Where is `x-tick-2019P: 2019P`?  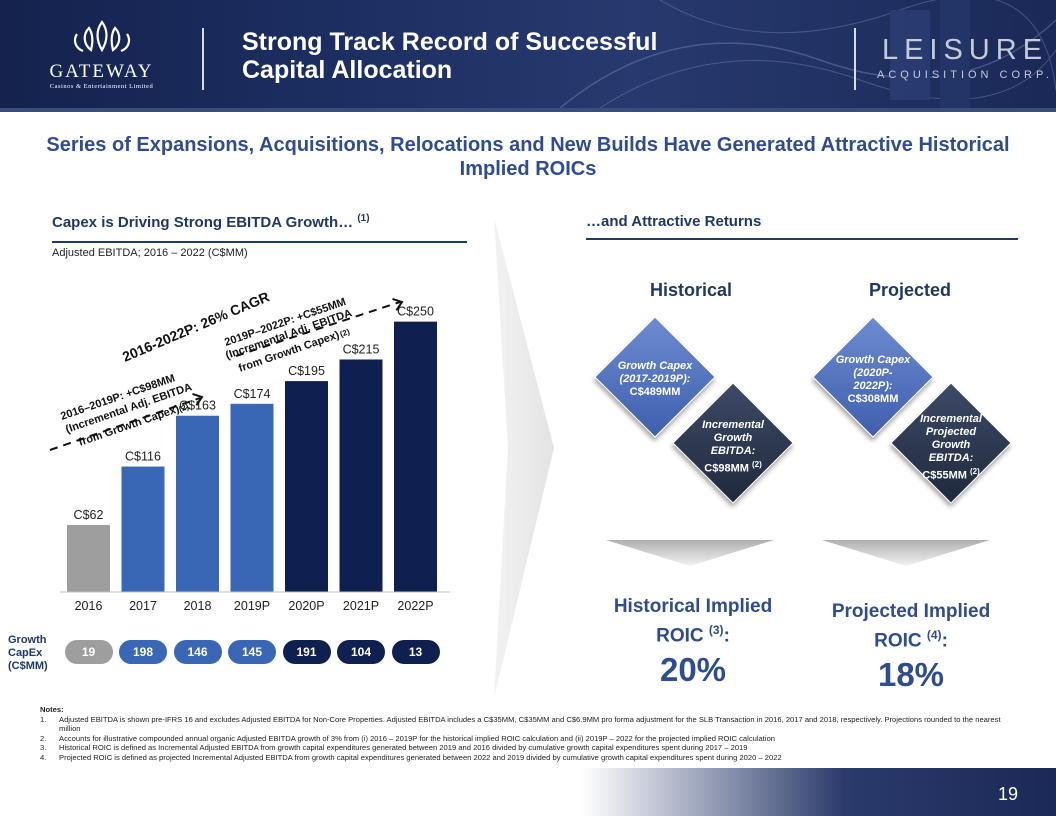 x-tick-2019P: 2019P is located at coordinates (252, 606).